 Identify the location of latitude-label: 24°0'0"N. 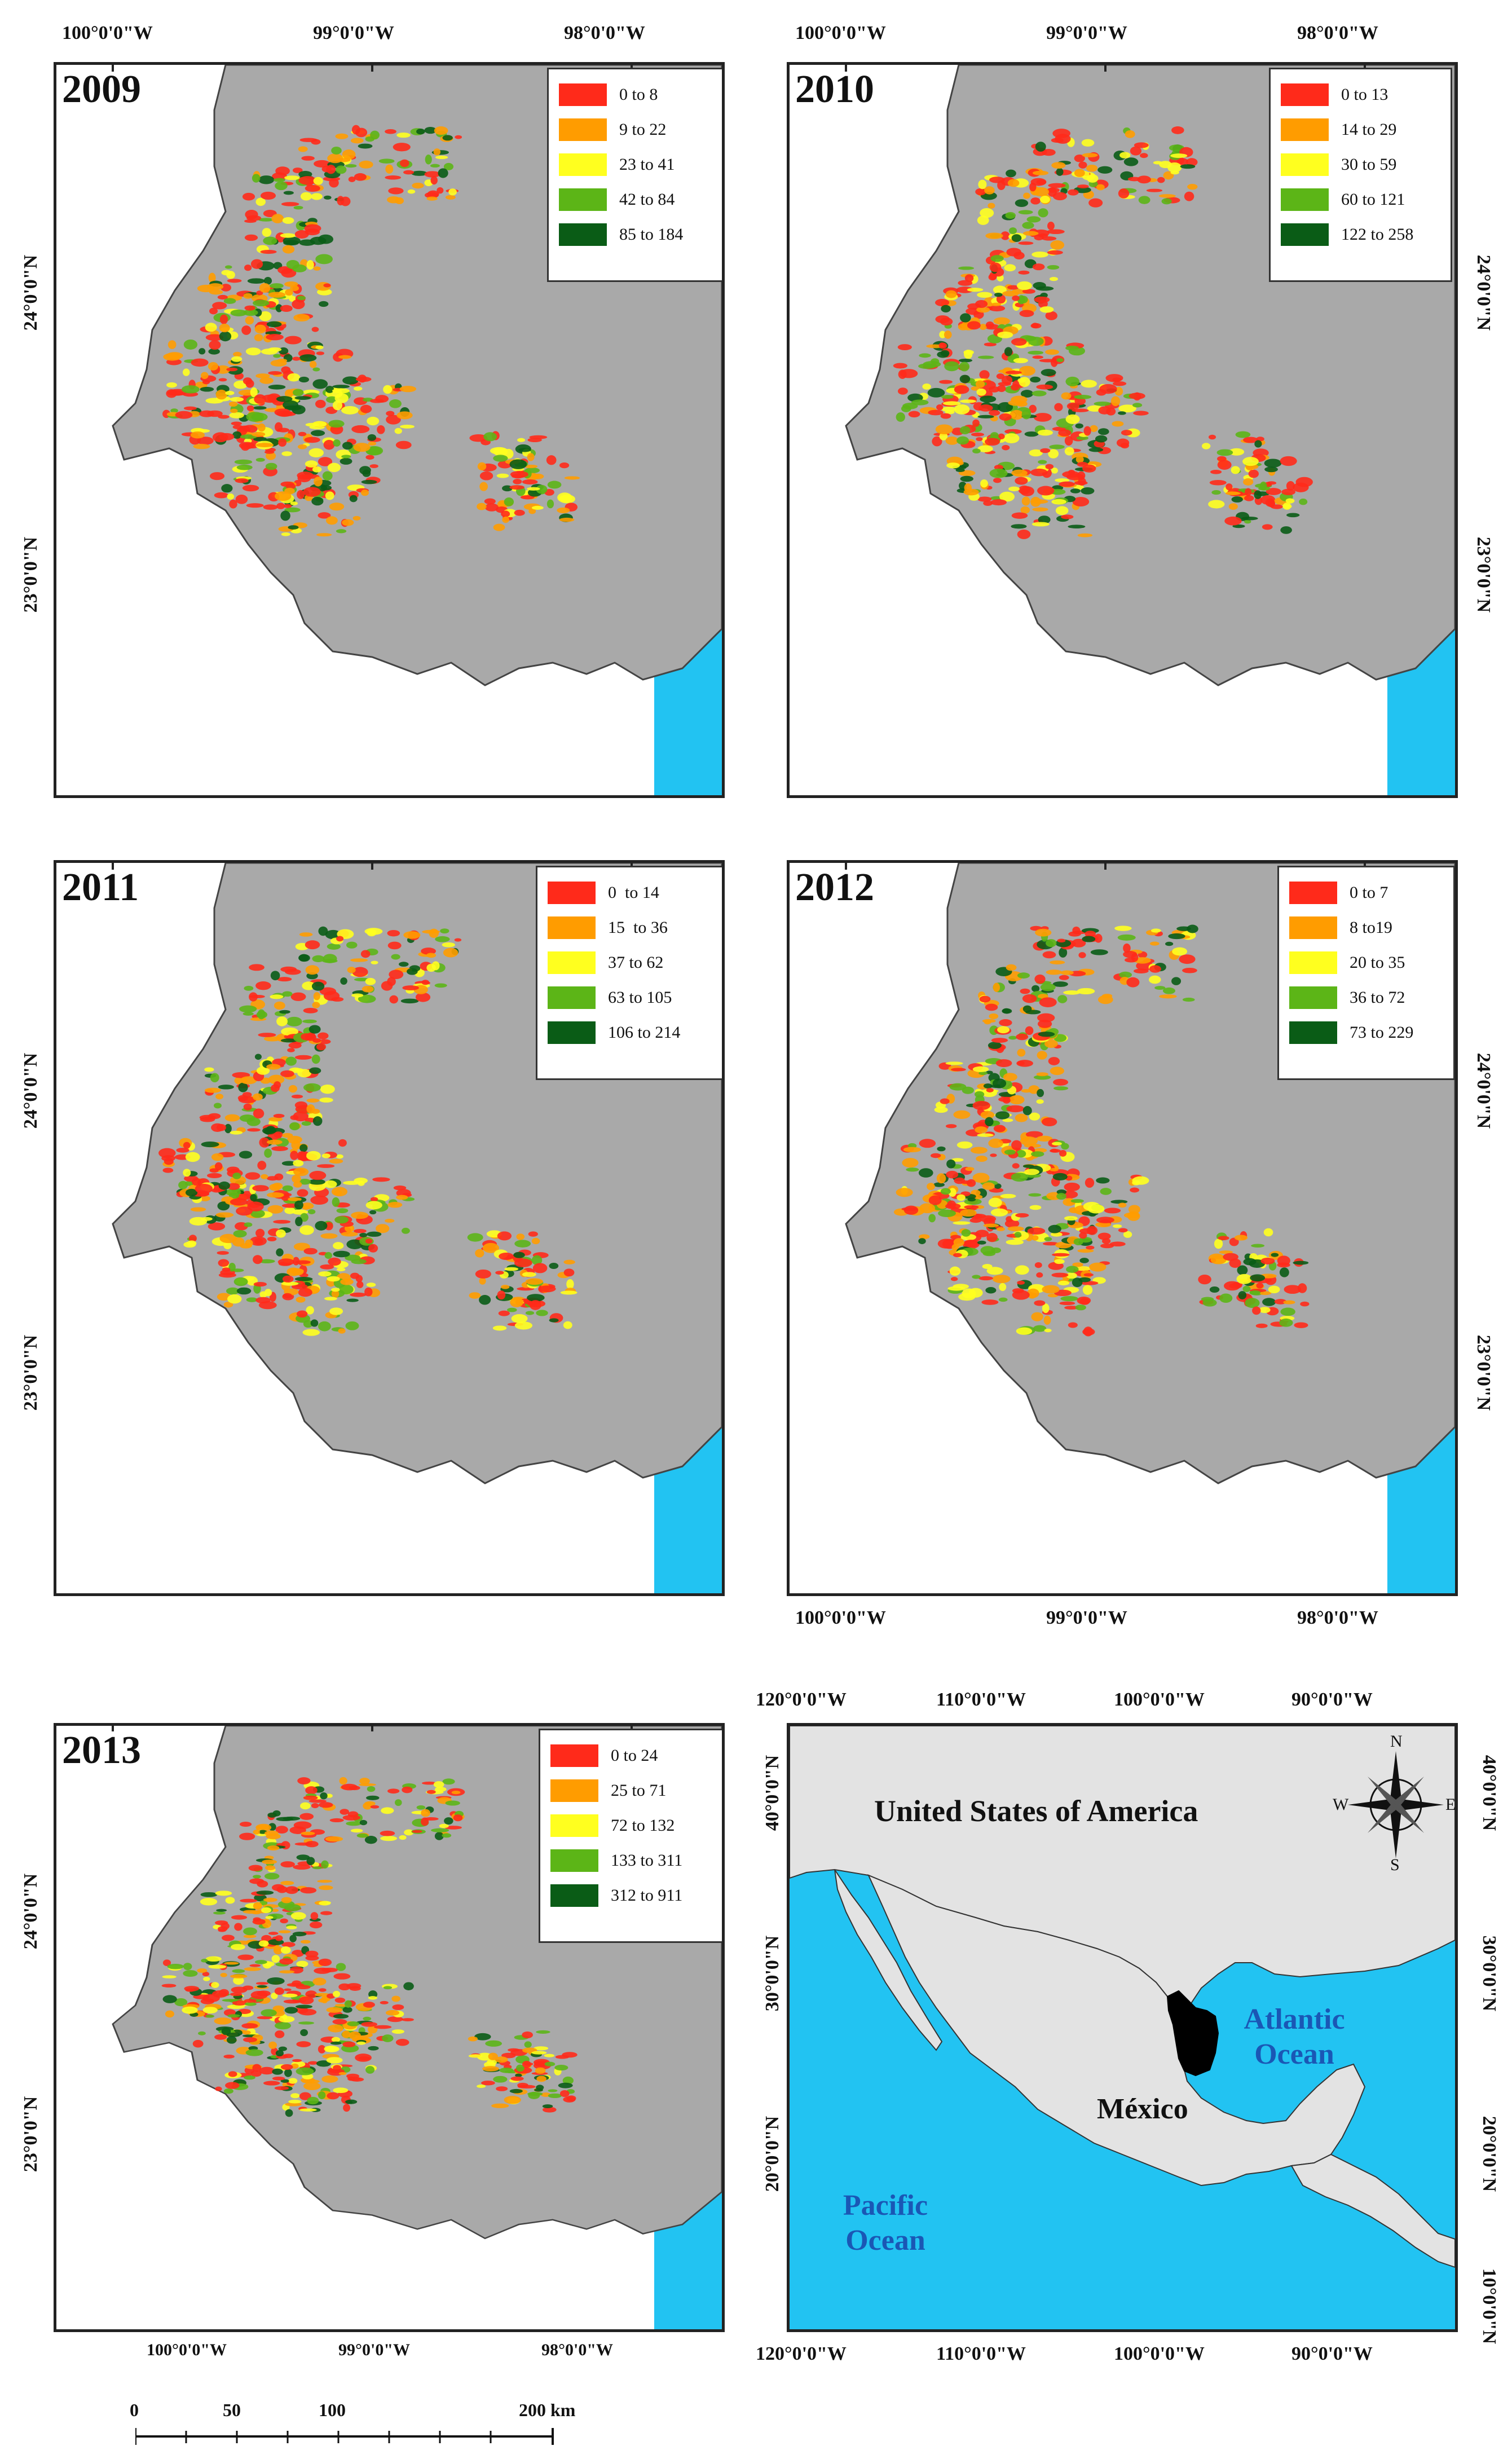
(31, 1911).